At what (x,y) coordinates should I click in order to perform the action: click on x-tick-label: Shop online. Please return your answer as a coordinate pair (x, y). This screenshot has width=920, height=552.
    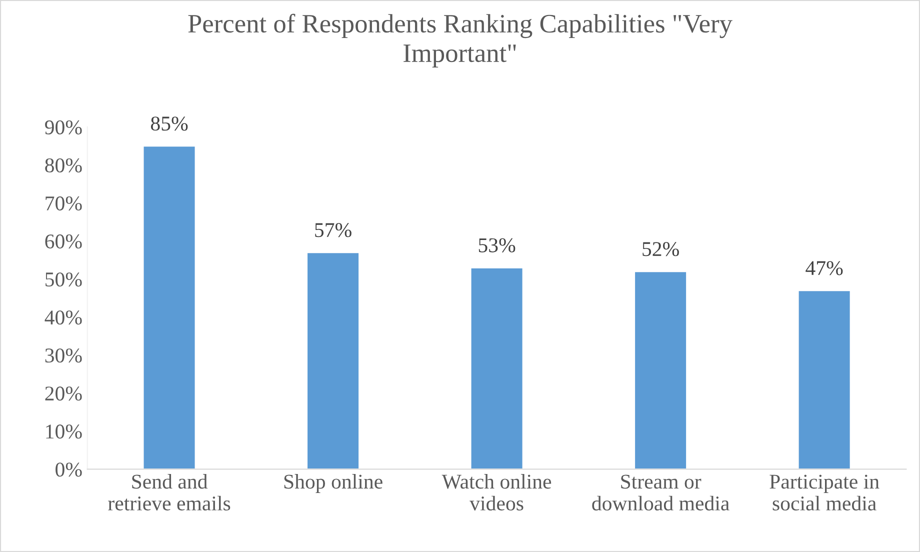
    Looking at the image, I should click on (333, 483).